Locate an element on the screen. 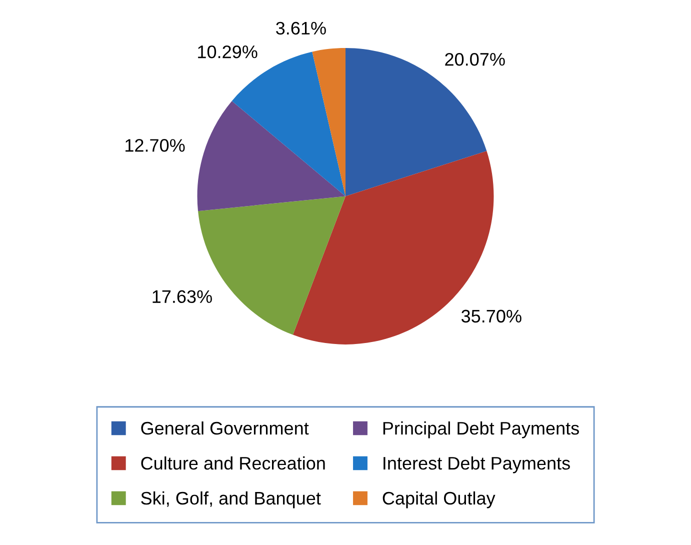  legend-label: Capital Outlay is located at coordinates (439, 499).